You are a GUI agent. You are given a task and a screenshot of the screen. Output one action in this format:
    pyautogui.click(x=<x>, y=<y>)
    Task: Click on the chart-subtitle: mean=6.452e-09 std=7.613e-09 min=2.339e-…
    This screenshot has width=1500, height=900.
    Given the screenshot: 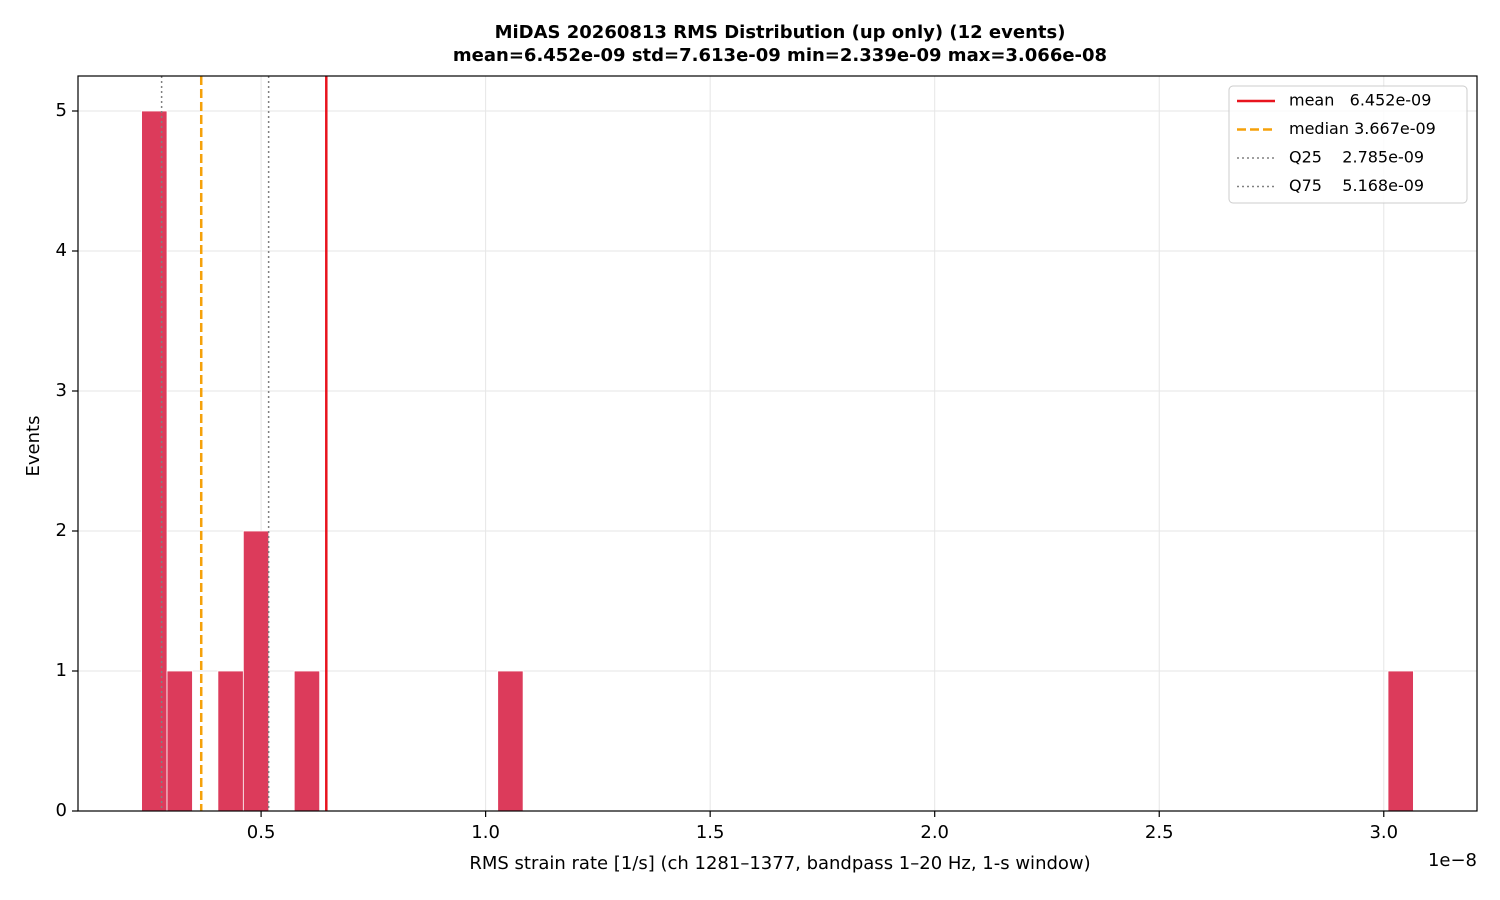 What is the action you would take?
    pyautogui.click(x=780, y=55)
    